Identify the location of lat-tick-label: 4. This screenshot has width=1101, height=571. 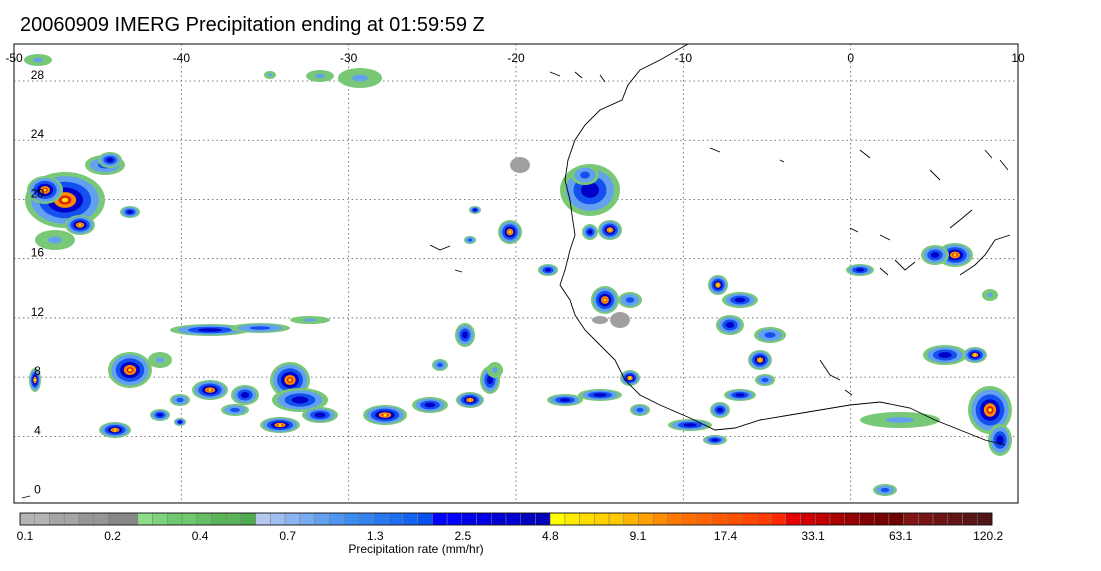
(37, 430).